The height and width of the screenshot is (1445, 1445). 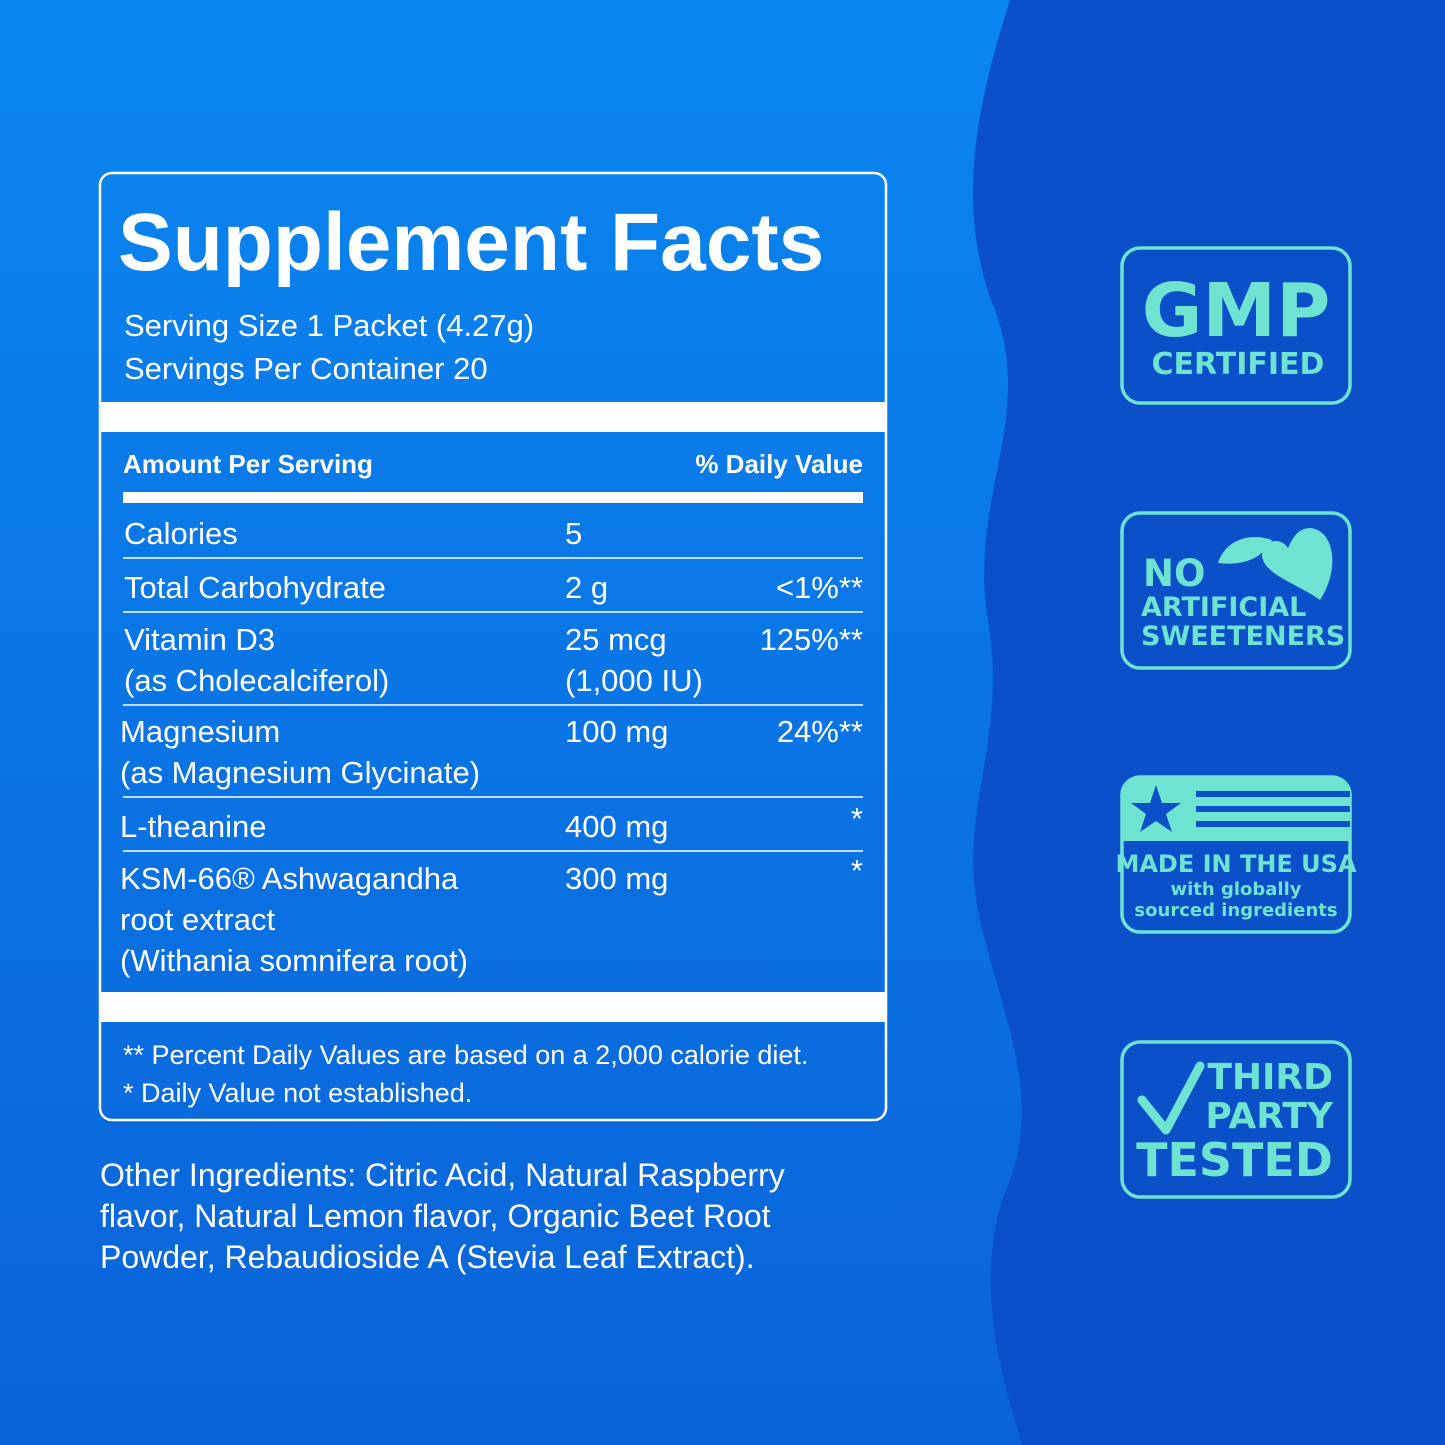 I want to click on header-rule, so click(x=493, y=497).